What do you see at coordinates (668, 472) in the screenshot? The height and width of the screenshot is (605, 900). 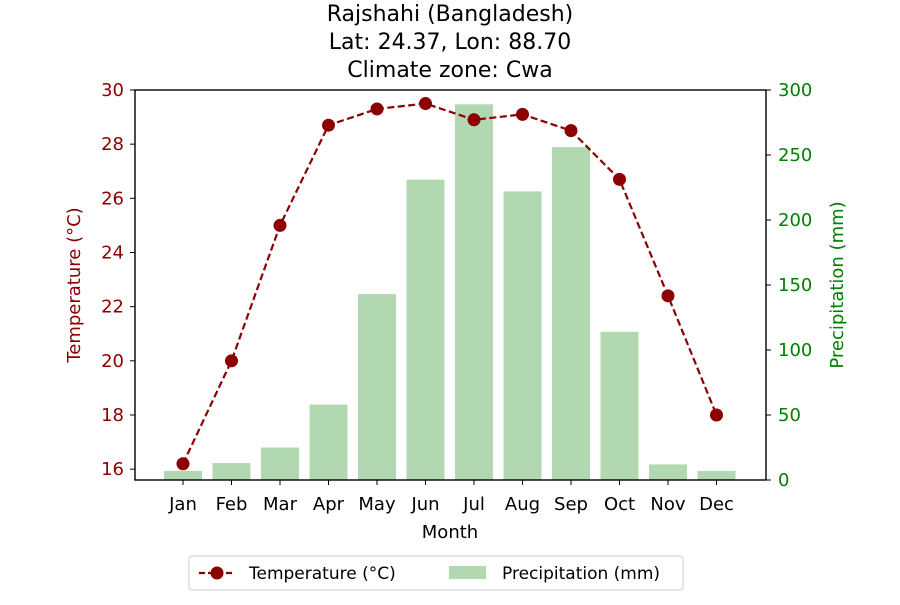 I see `precip-bar-nov` at bounding box center [668, 472].